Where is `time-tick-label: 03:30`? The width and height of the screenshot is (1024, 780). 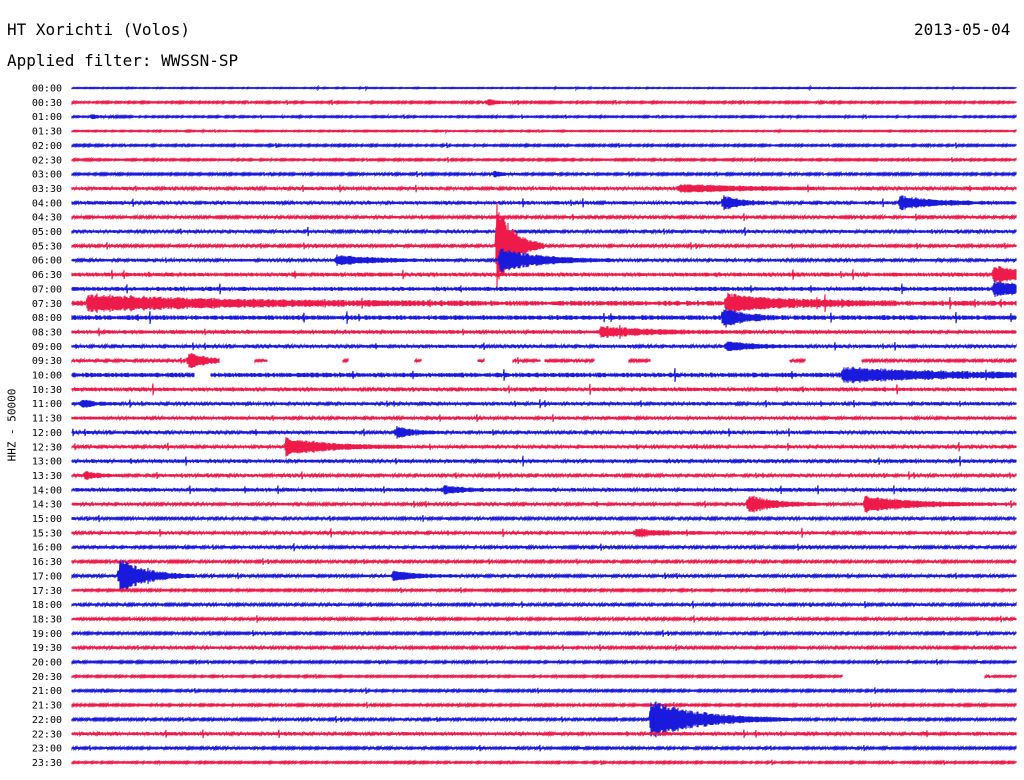 time-tick-label: 03:30 is located at coordinates (47, 189).